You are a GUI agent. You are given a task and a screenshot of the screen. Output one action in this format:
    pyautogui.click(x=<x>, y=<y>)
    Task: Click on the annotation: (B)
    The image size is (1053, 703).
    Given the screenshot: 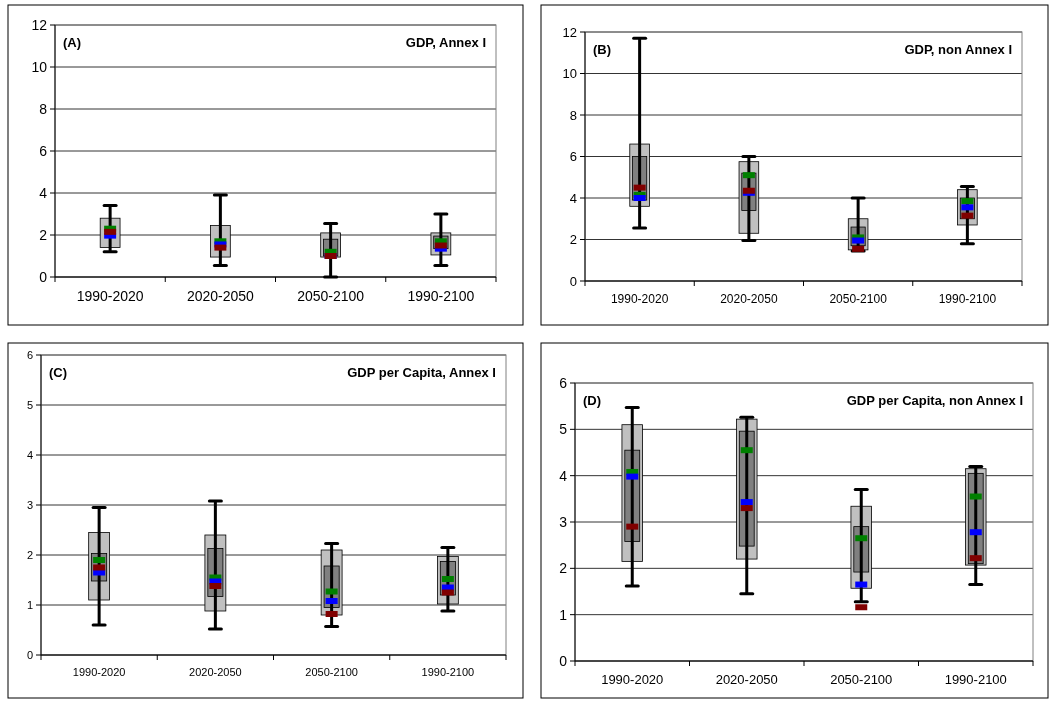 What is the action you would take?
    pyautogui.click(x=602, y=49)
    